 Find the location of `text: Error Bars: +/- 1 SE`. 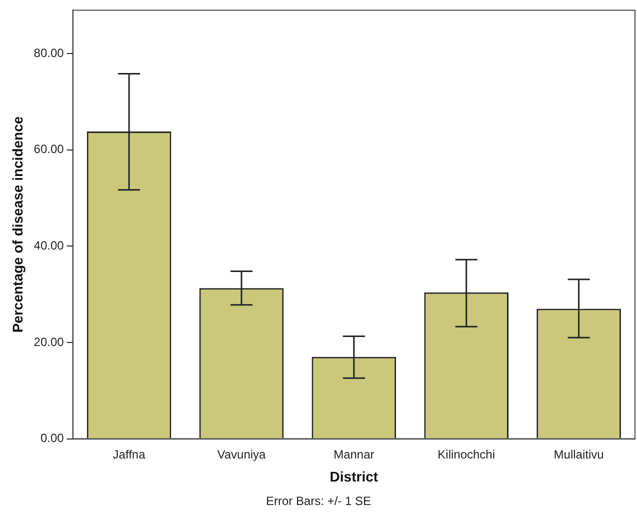

text: Error Bars: +/- 1 SE is located at coordinates (318, 501).